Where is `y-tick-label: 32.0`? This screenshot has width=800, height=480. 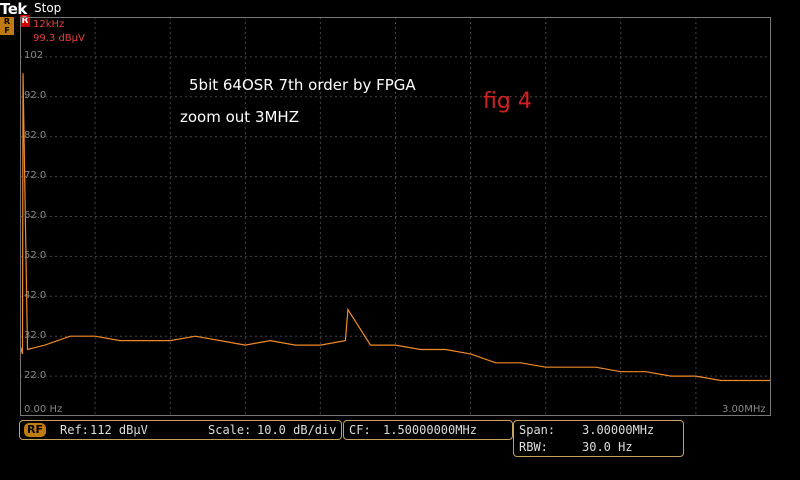 y-tick-label: 32.0 is located at coordinates (35, 335).